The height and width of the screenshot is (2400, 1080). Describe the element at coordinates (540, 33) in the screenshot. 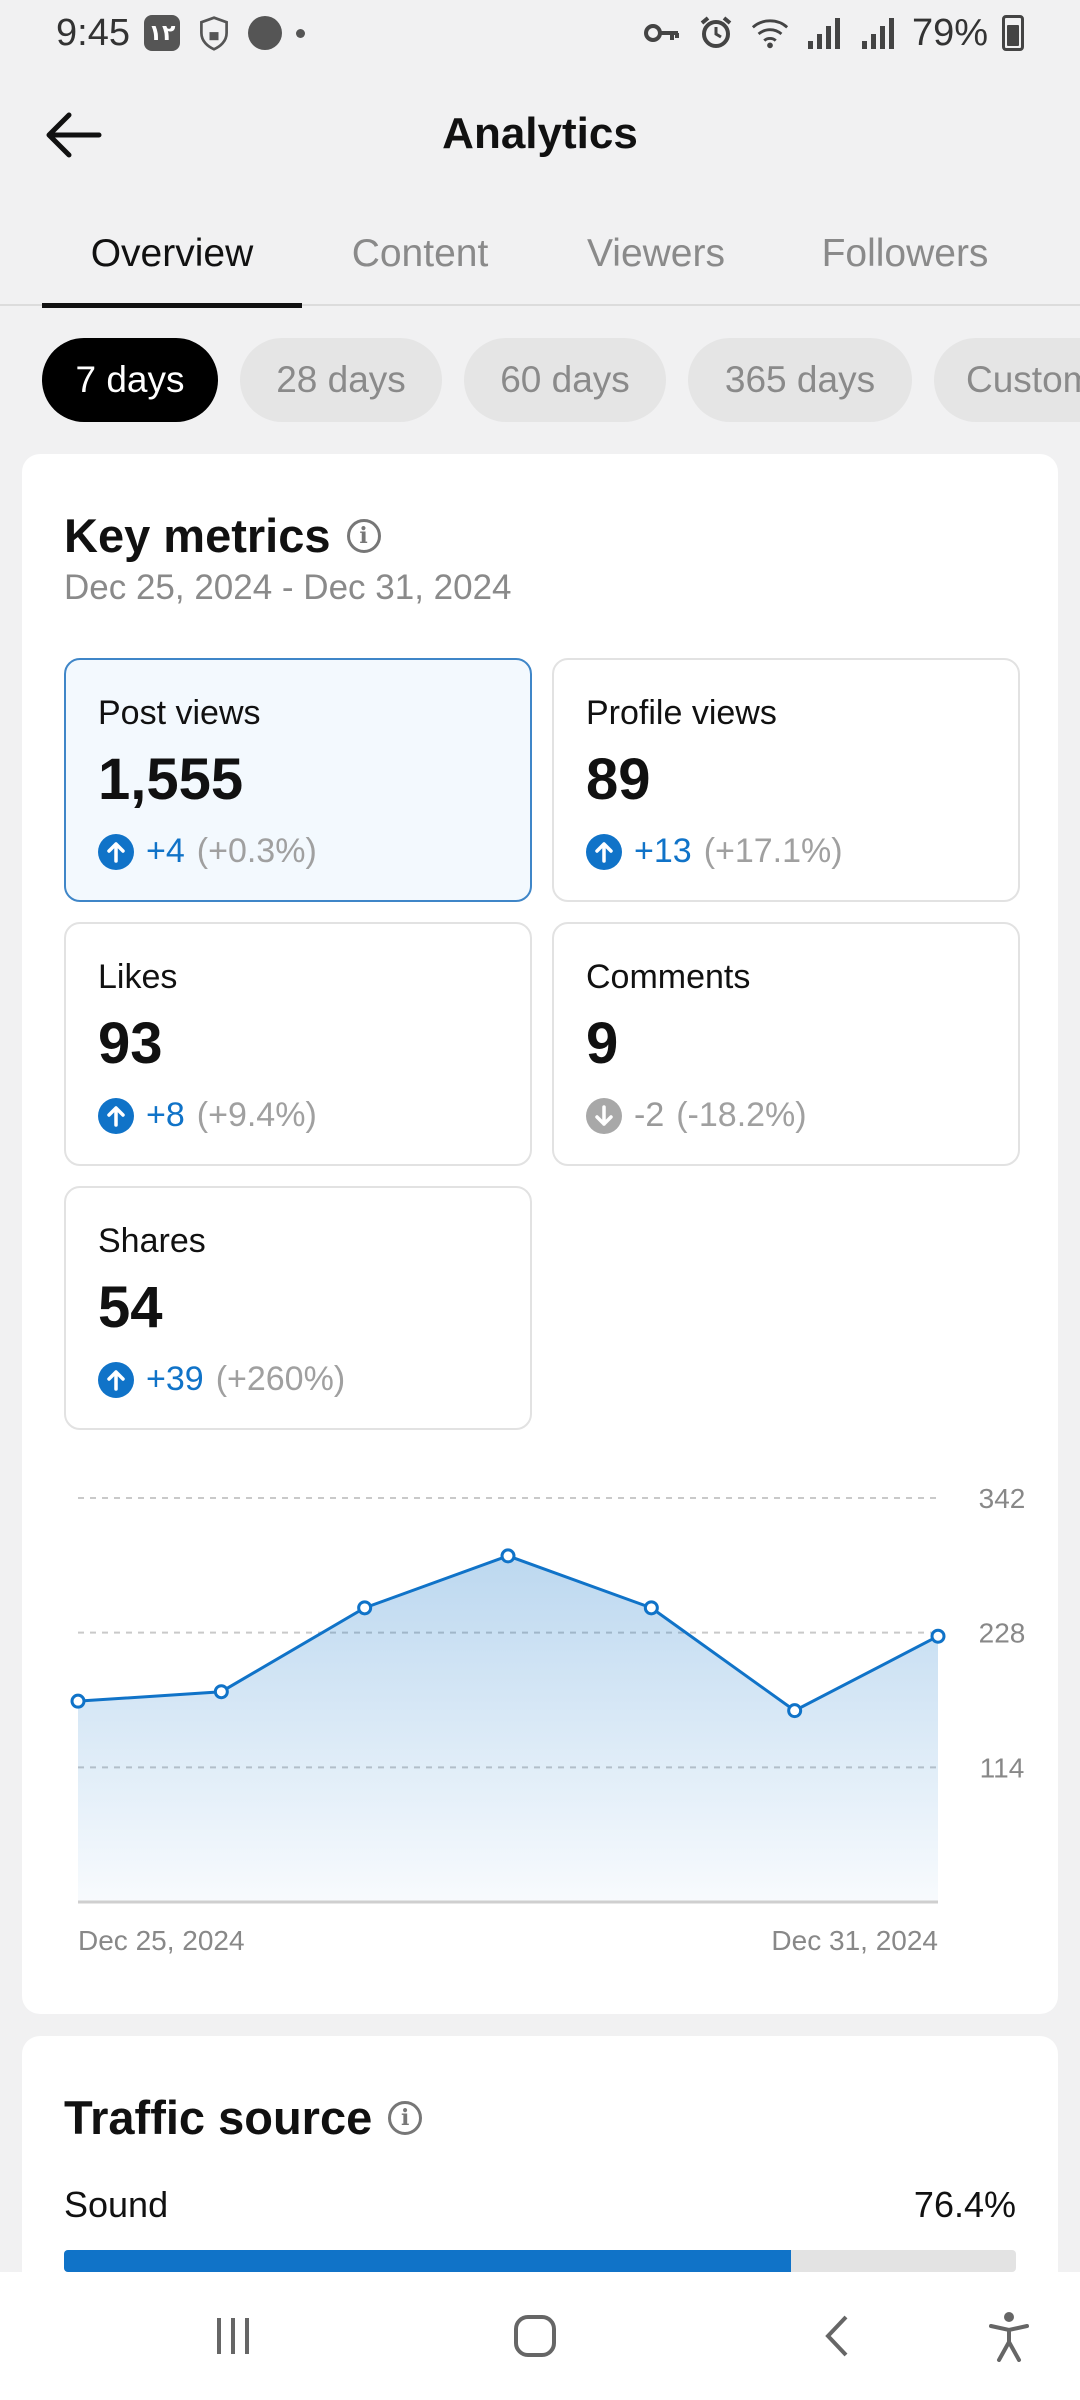

I see `status-bar: 9:45 ۱۲ 79%` at that location.